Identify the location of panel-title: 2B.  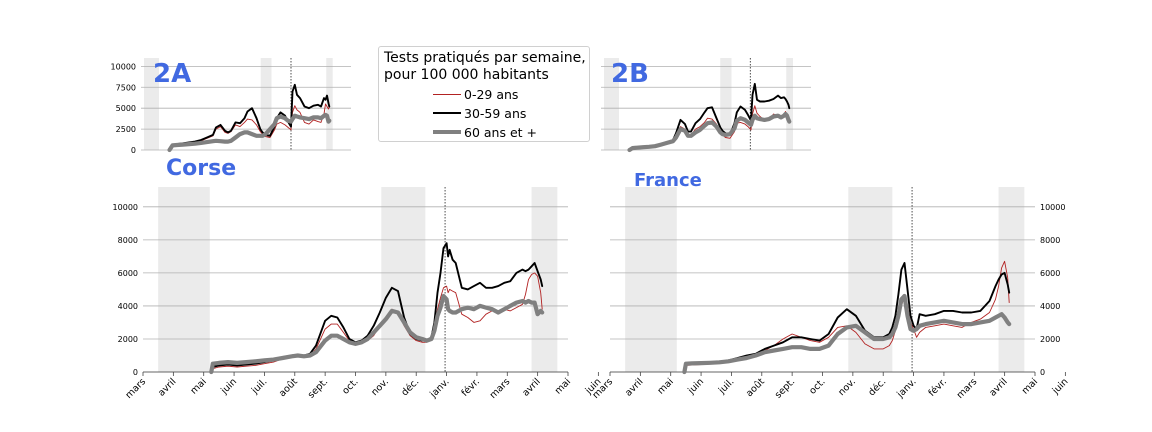
(630, 74).